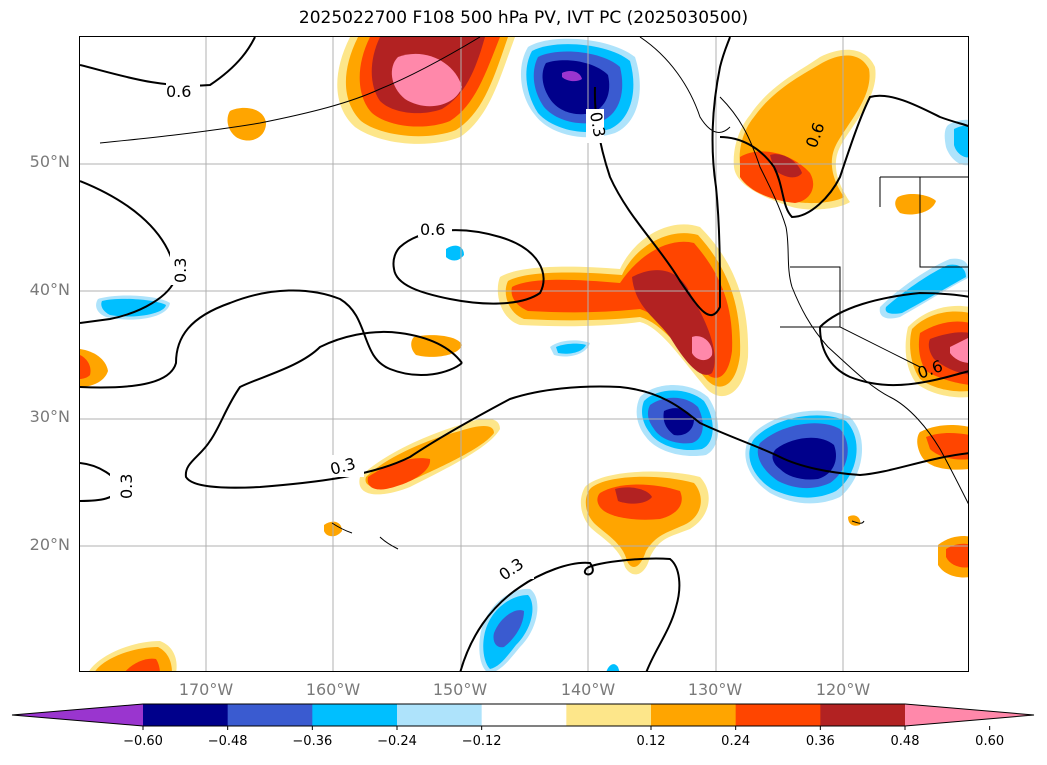  What do you see at coordinates (333, 689) in the screenshot?
I see `lon-label-160w: 160°W` at bounding box center [333, 689].